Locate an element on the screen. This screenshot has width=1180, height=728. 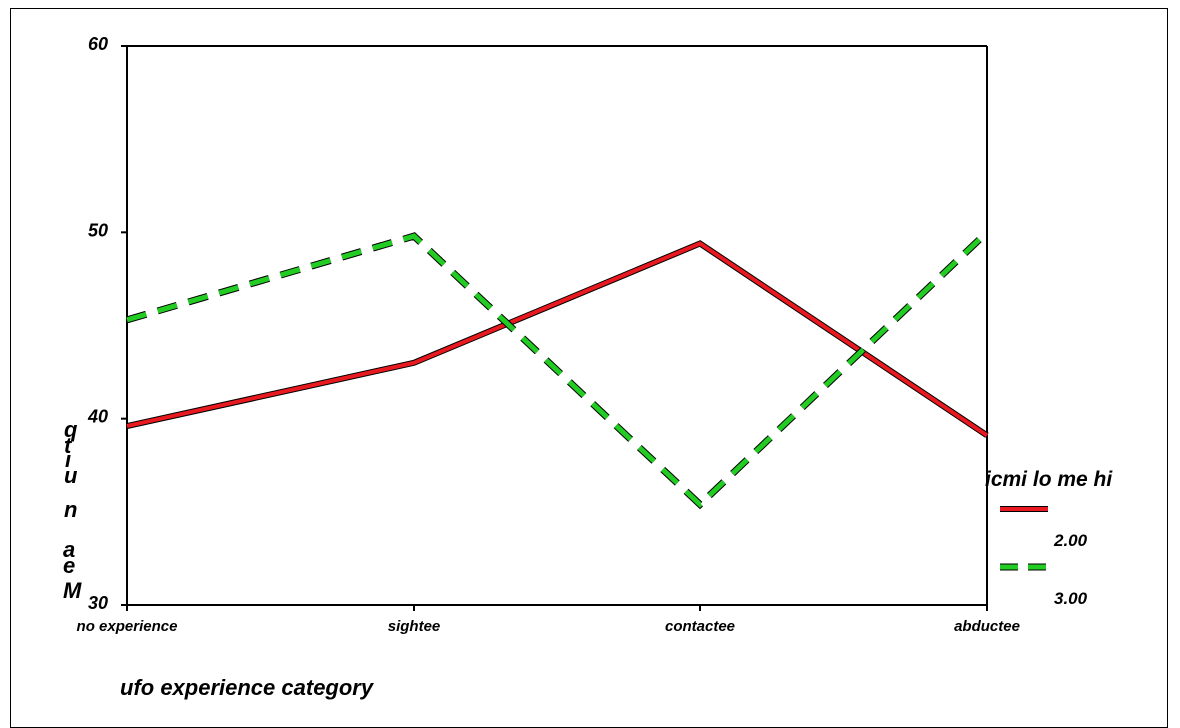
y-axis-label-char: n is located at coordinates (70, 509).